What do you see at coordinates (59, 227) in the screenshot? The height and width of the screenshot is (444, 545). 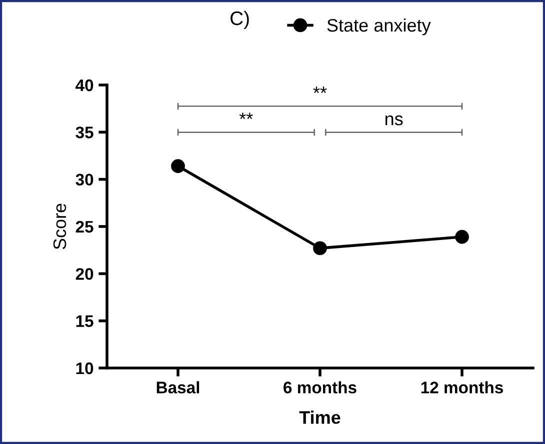 I see `y-axis-title: Score` at bounding box center [59, 227].